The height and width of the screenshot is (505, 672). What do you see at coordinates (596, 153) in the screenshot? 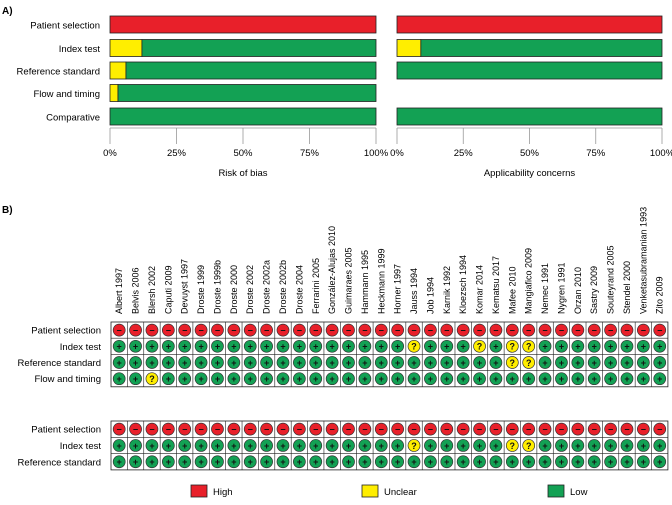
I see `app-tick-label: 75%` at bounding box center [596, 153].